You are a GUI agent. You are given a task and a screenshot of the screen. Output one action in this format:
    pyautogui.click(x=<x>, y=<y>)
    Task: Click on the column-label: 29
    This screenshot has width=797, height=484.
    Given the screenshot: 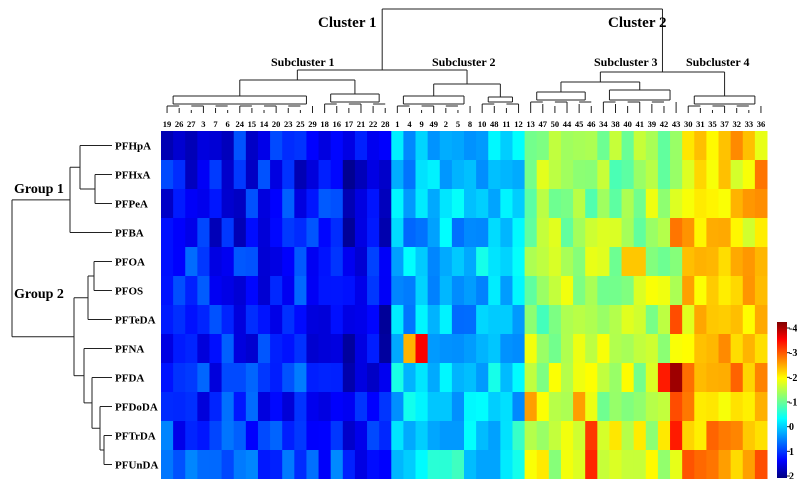 What is the action you would take?
    pyautogui.click(x=312, y=124)
    